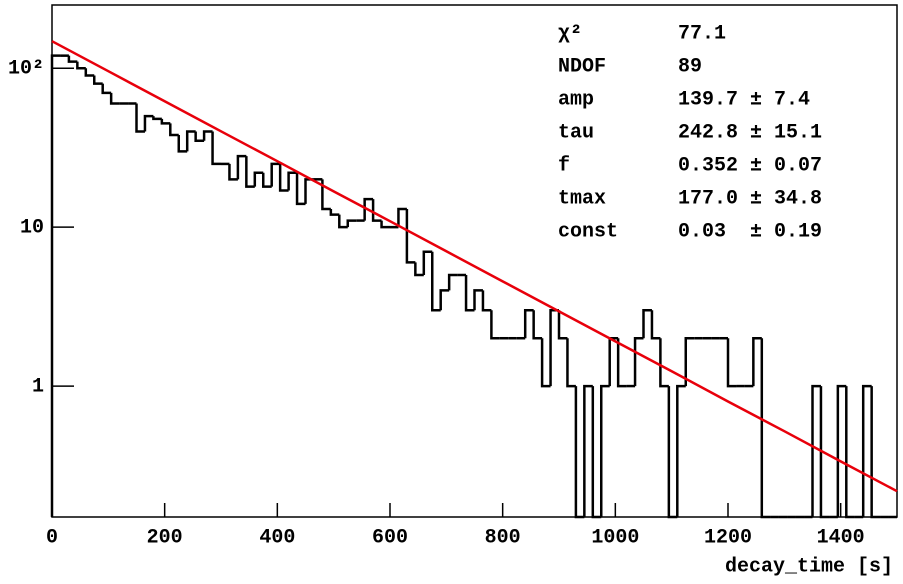 The height and width of the screenshot is (584, 903). What do you see at coordinates (390, 537) in the screenshot?
I see `x-tick-label: 600` at bounding box center [390, 537].